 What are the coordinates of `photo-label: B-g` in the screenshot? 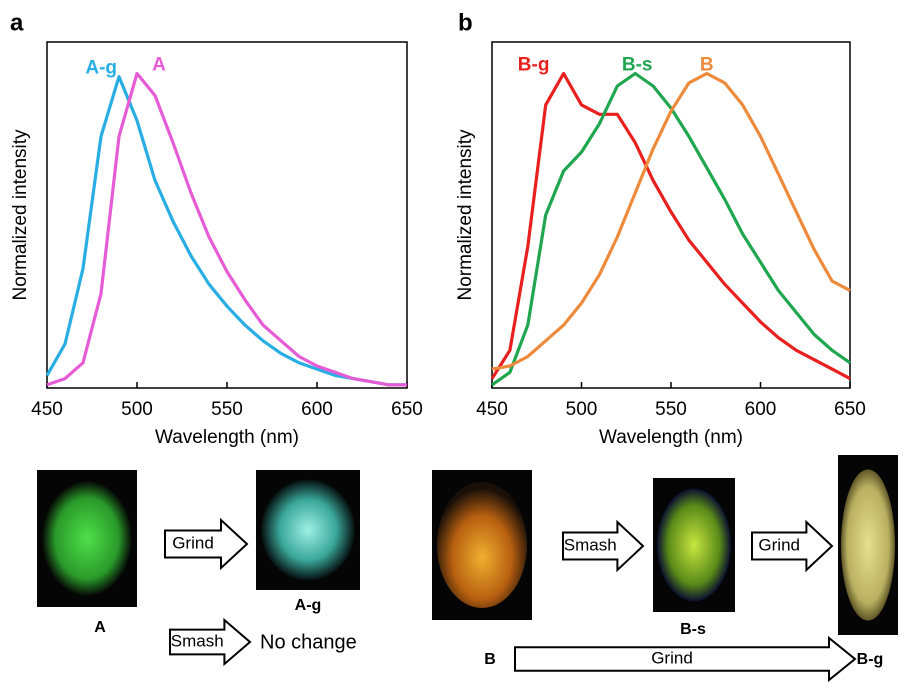 It's located at (870, 659).